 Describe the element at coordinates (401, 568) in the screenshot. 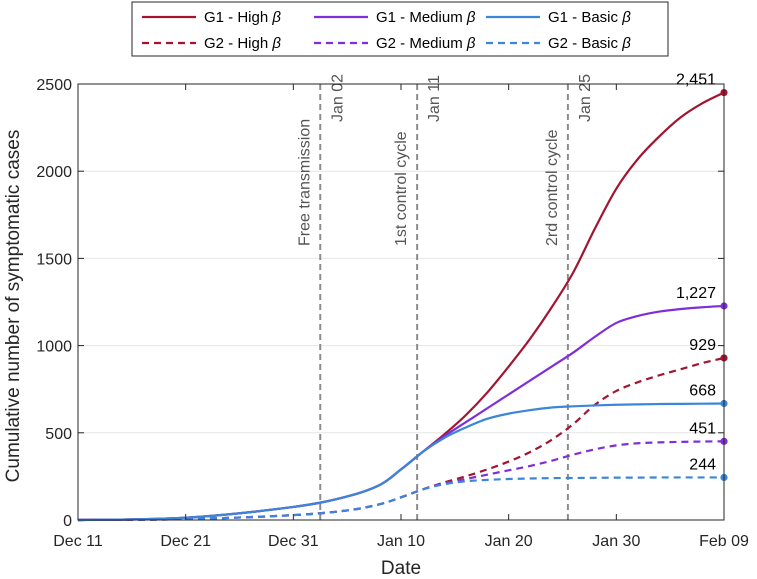

I see `x-axis-title: Date` at that location.